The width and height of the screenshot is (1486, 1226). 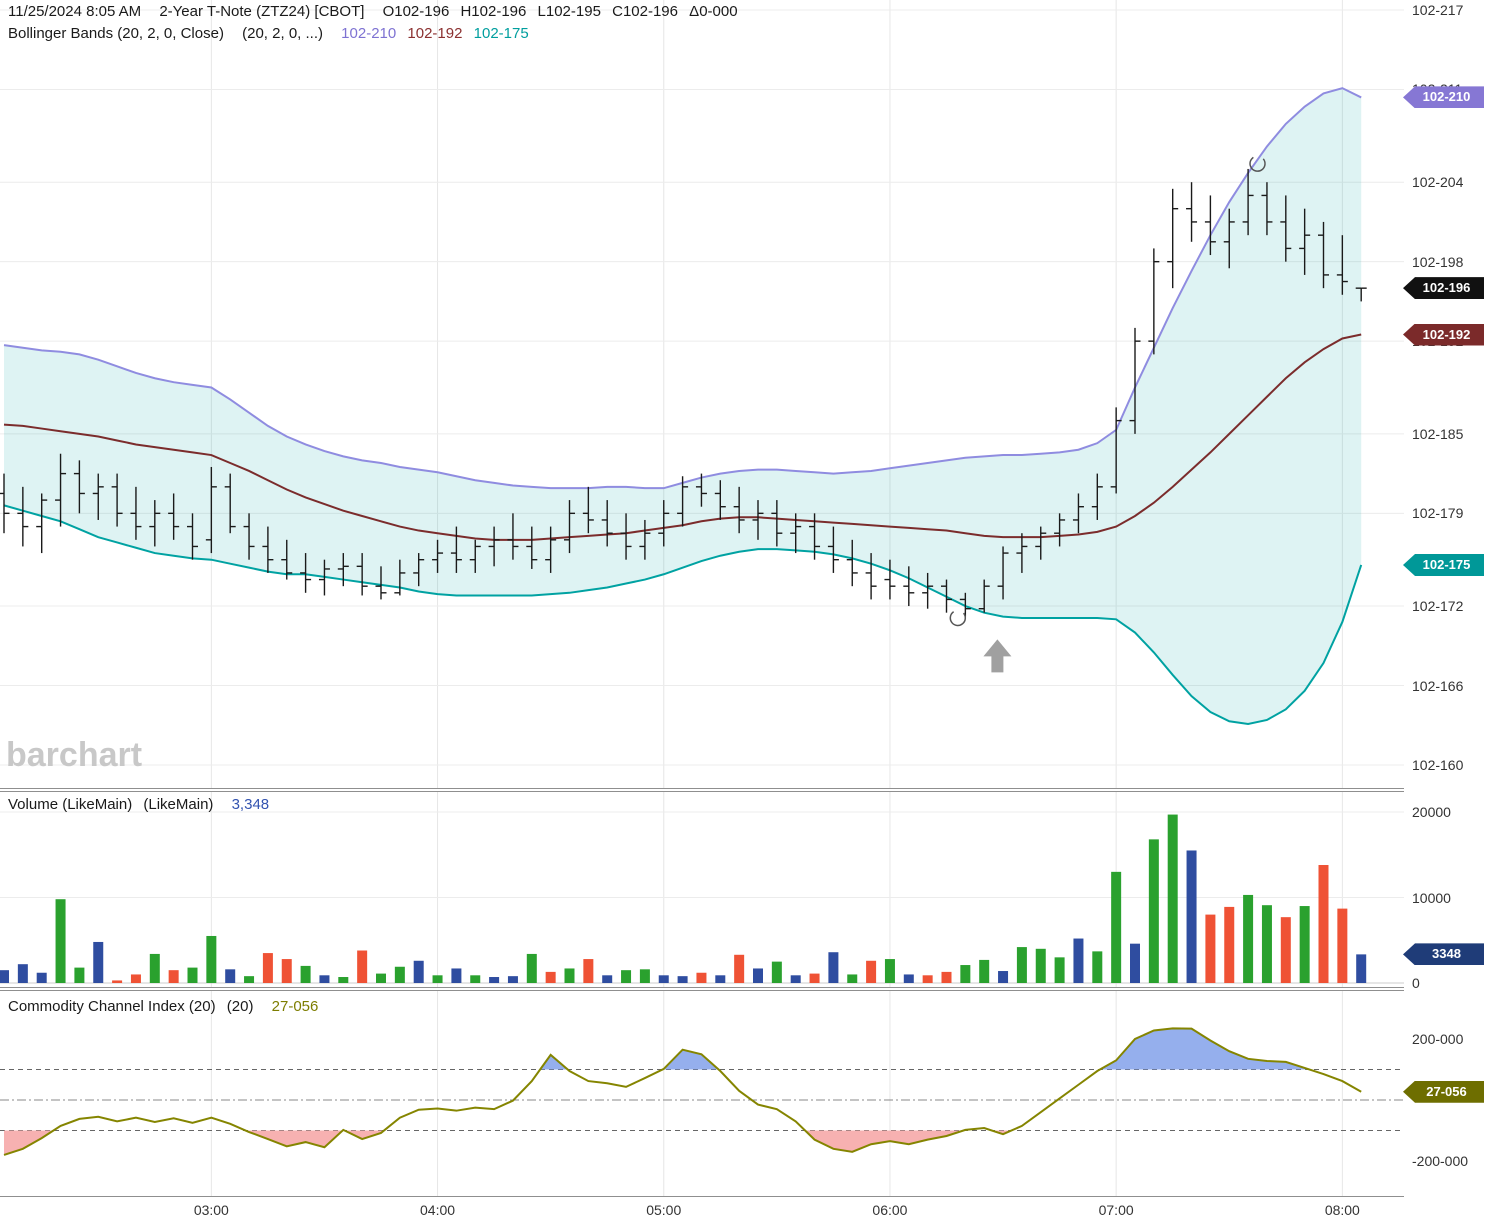 What do you see at coordinates (1443, 97) in the screenshot?
I see `last-value-badge: 102-210` at bounding box center [1443, 97].